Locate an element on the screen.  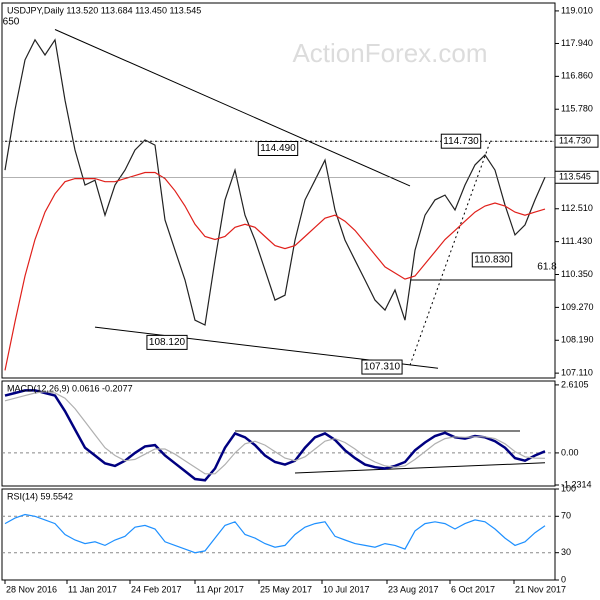
y-tick-label: 2.6105 is located at coordinates (575, 384).